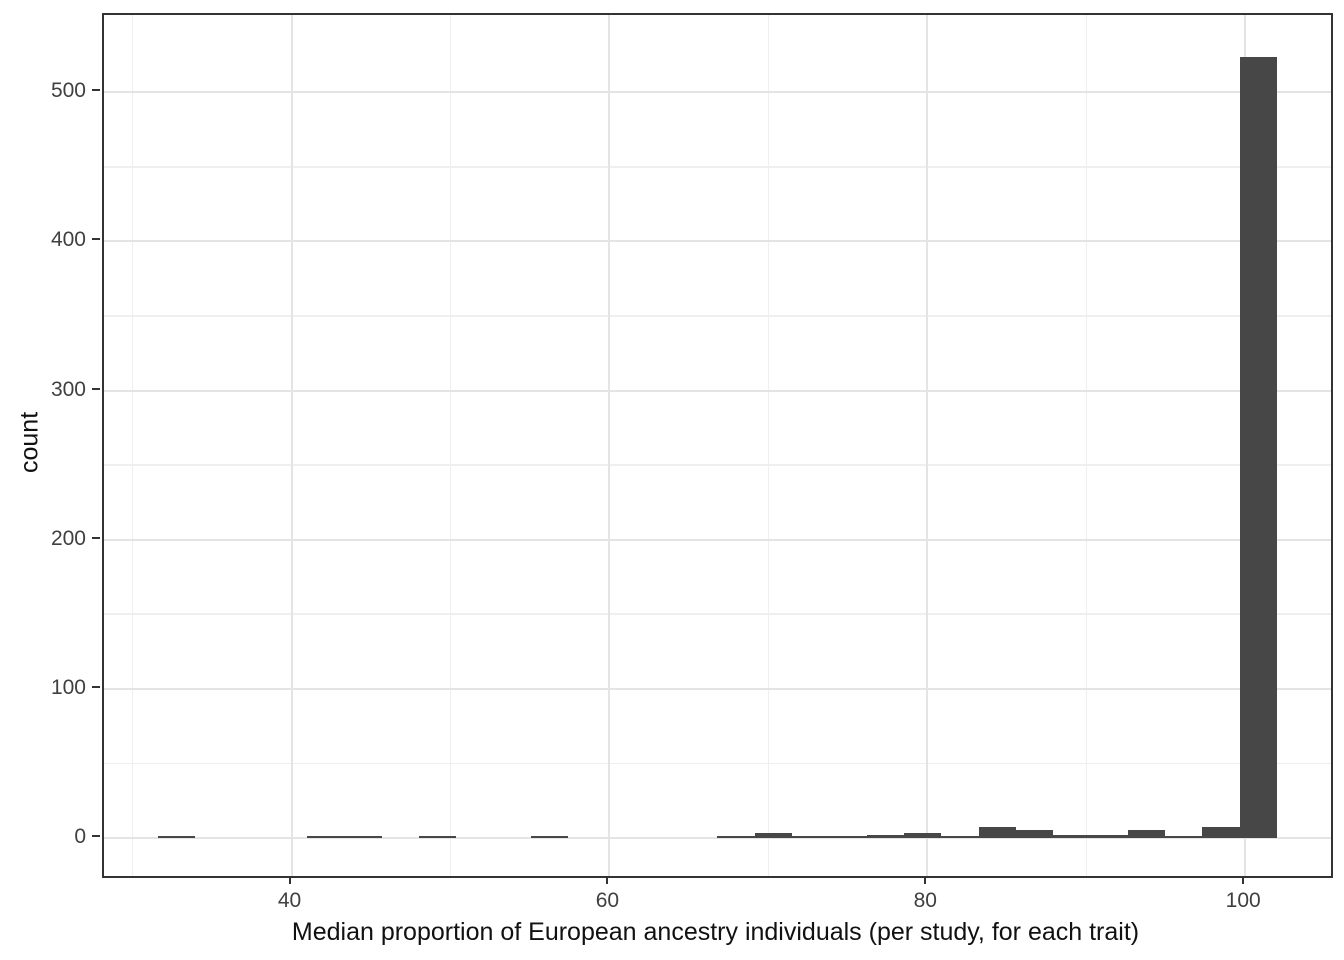 The height and width of the screenshot is (960, 1344). I want to click on x-tick-label: 40, so click(289, 900).